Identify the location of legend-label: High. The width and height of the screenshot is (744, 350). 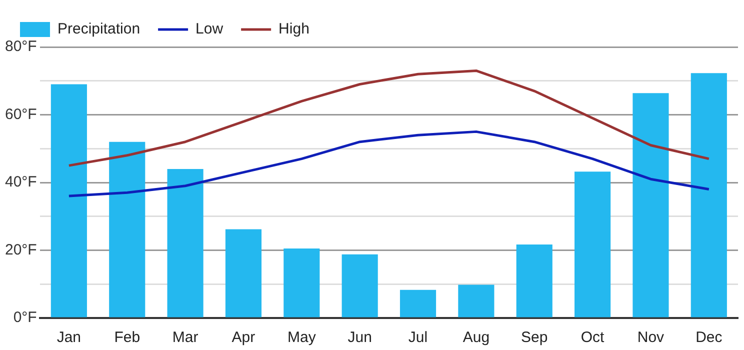
(294, 29).